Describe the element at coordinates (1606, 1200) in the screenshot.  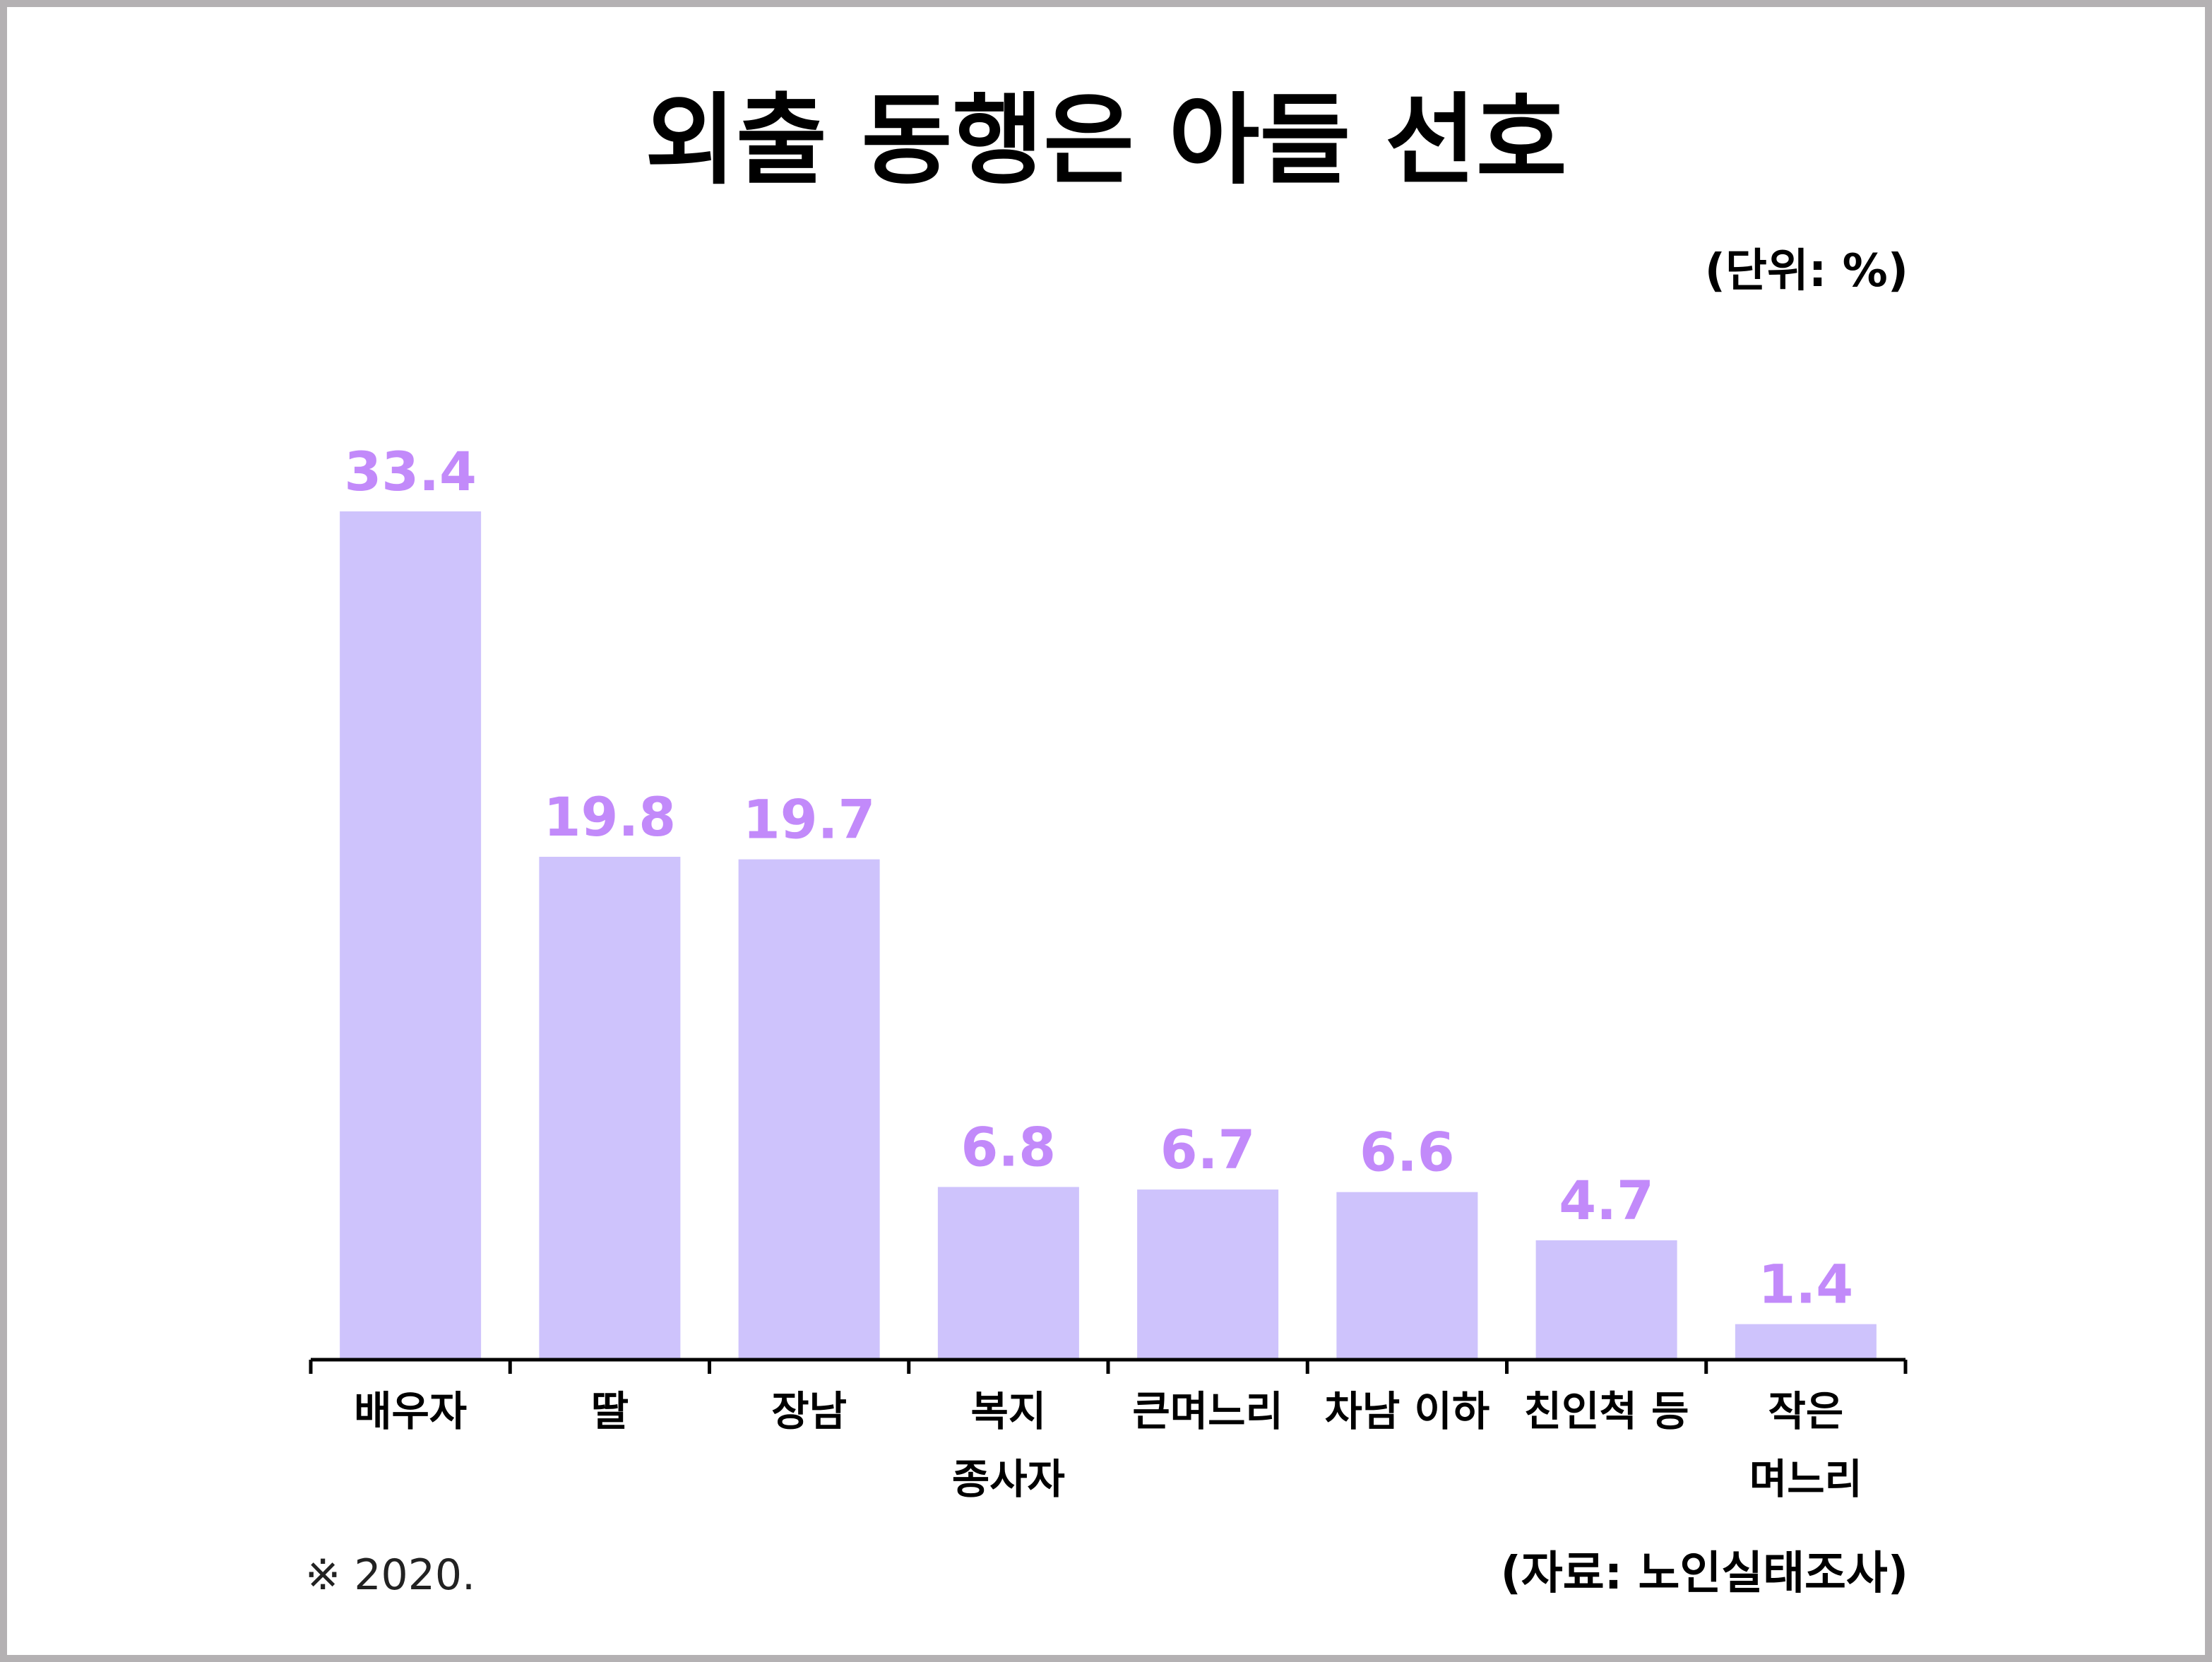
I see `value-label-7: 4.7` at that location.